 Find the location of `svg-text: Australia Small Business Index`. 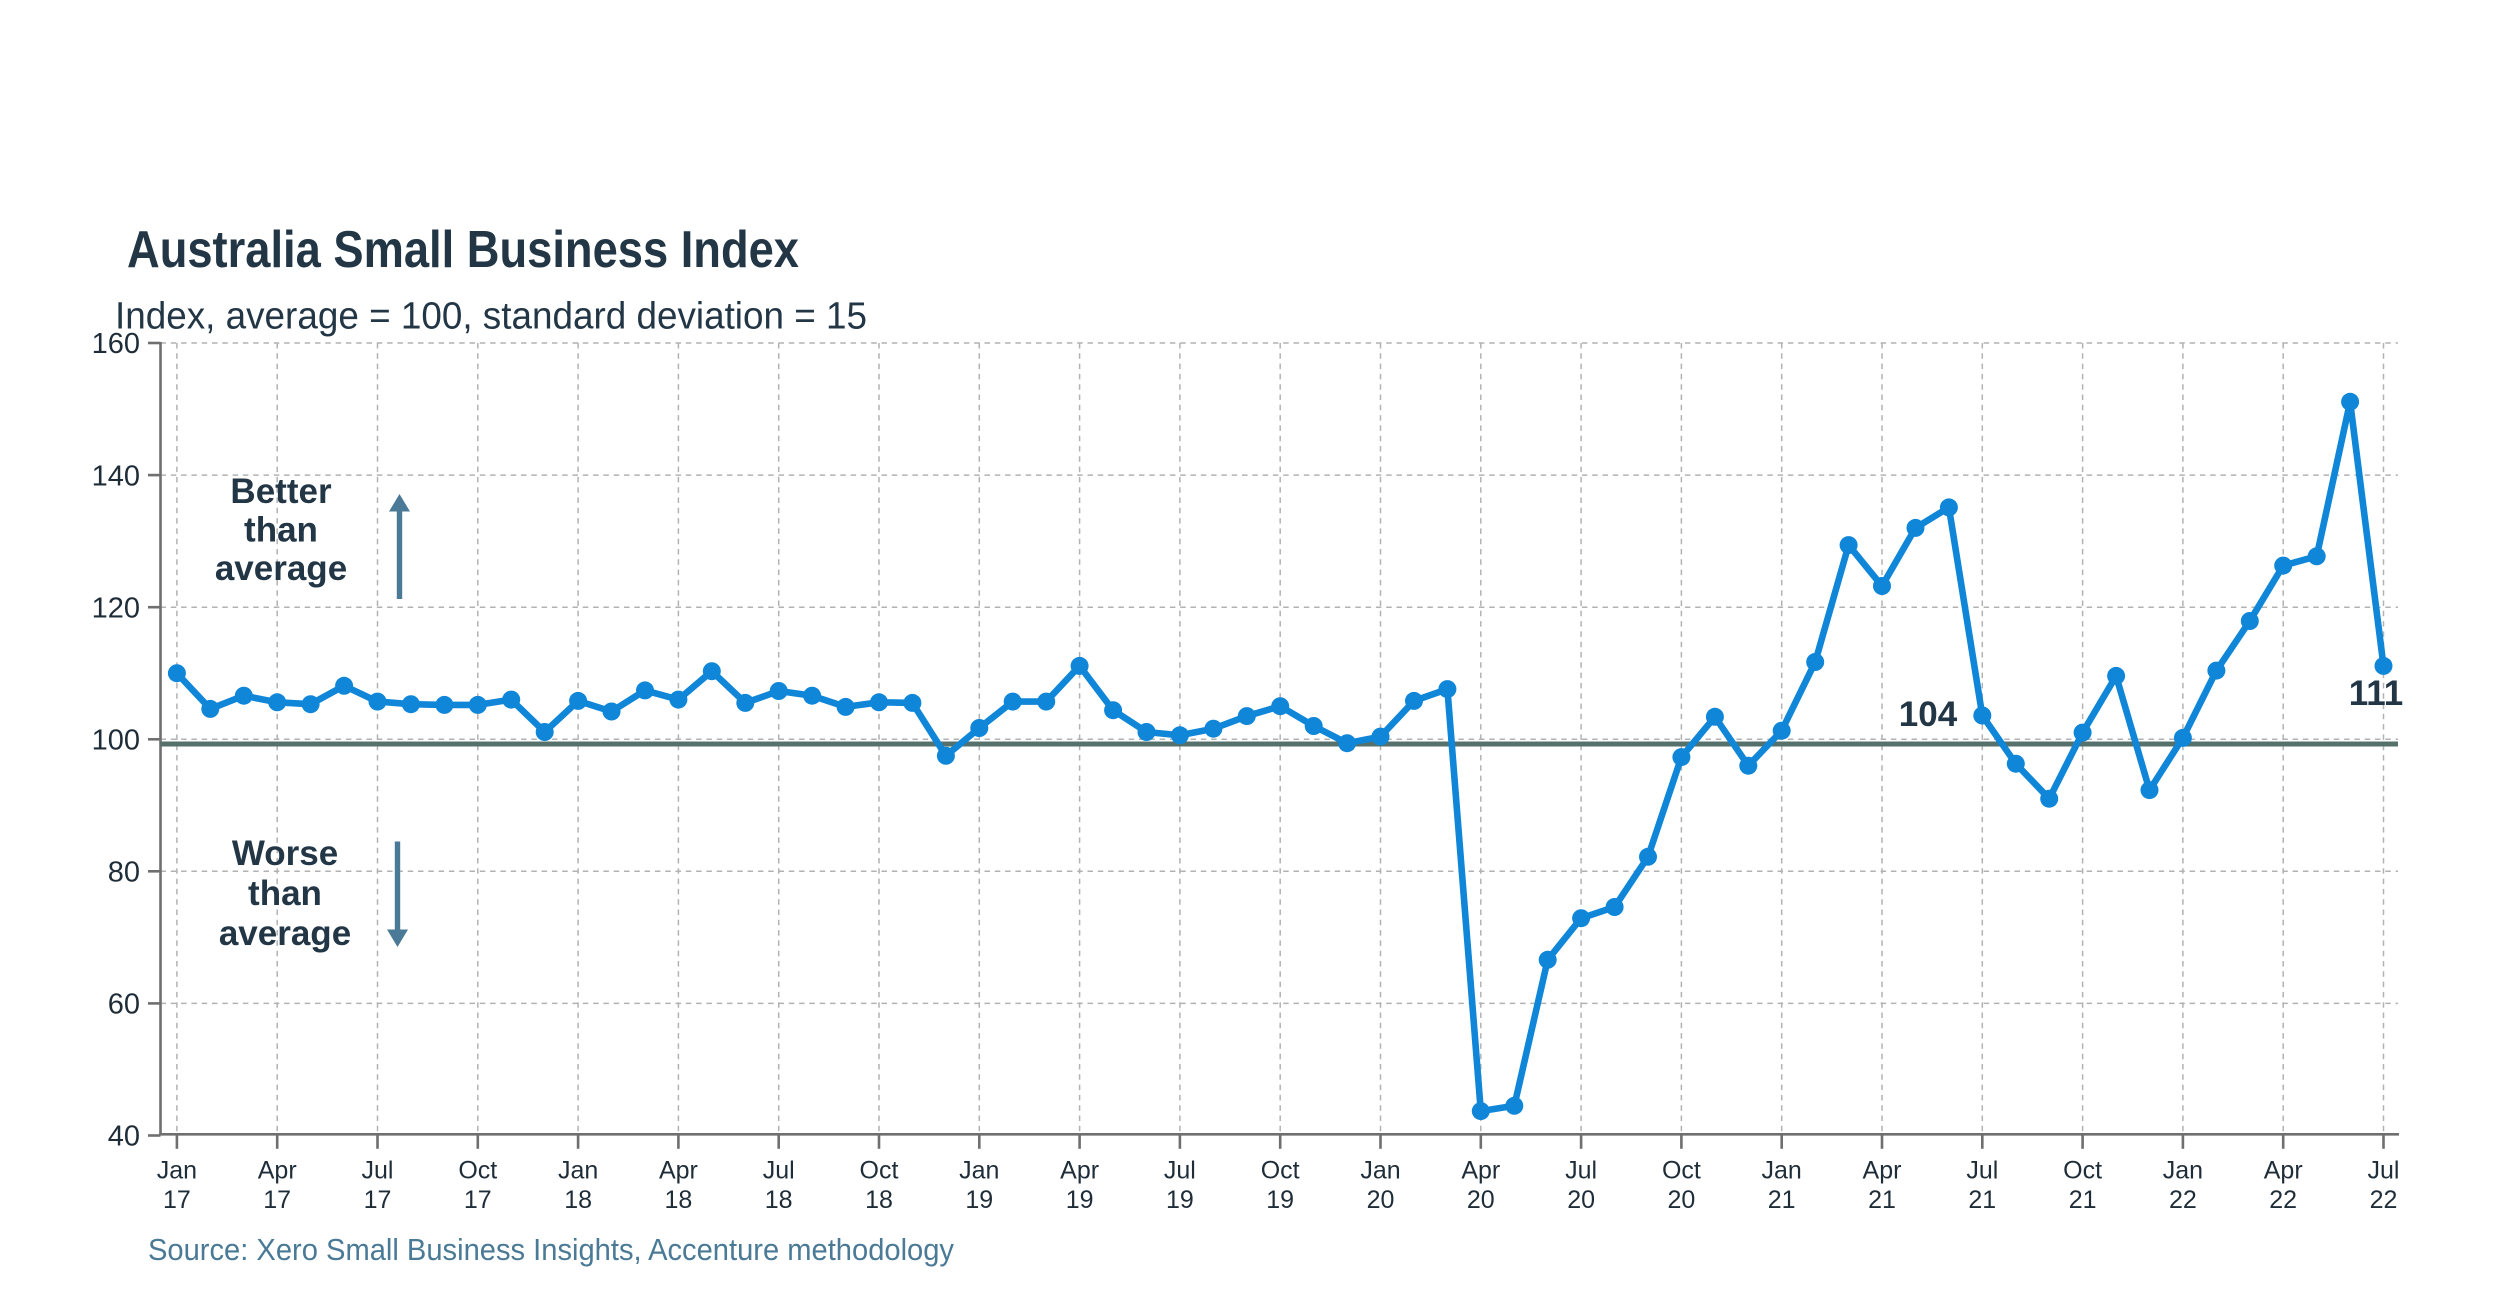

svg-text: Australia Small Business Index is located at coordinates (463, 250).